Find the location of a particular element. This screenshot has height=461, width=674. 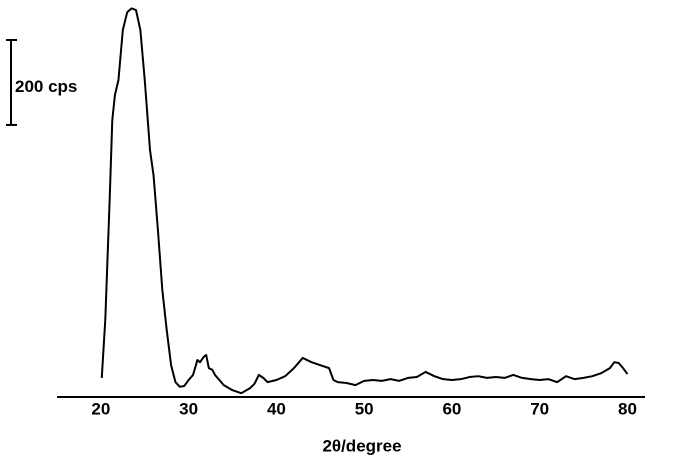

x-tick-label: 50 is located at coordinates (364, 408).